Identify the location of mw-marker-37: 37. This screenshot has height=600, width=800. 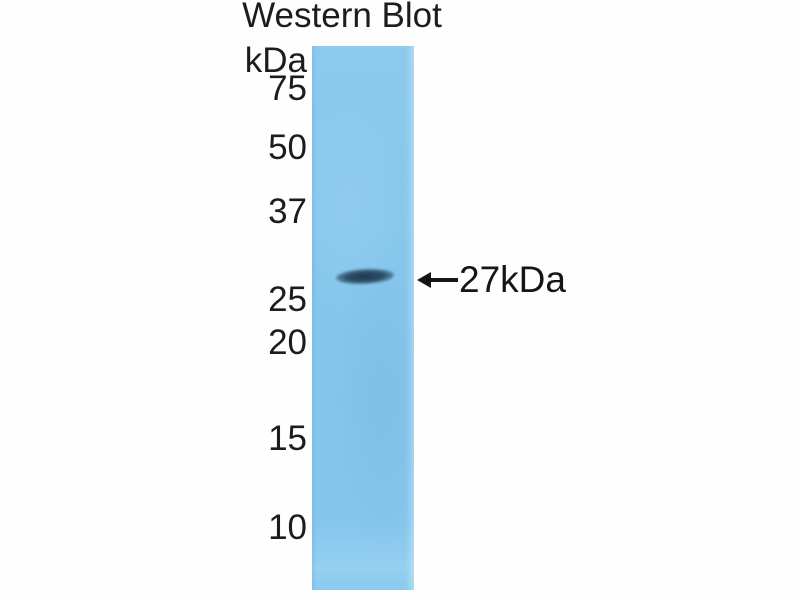
(287, 211).